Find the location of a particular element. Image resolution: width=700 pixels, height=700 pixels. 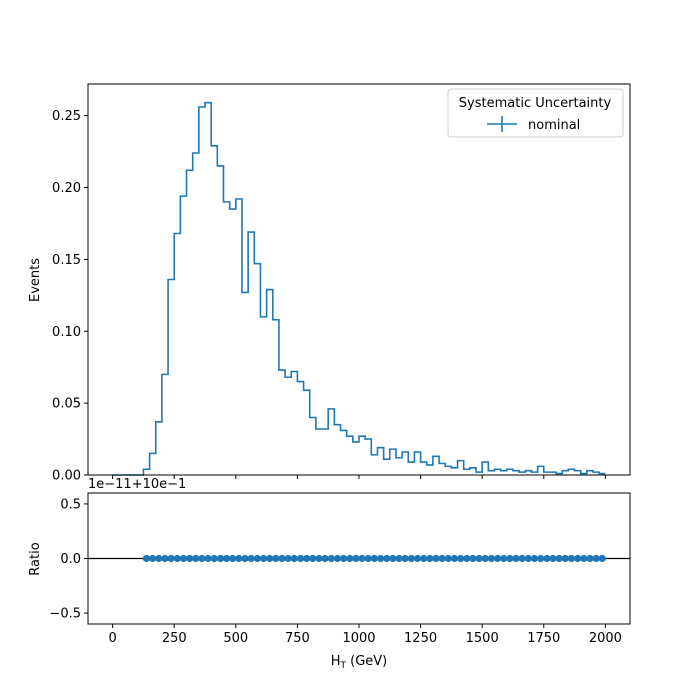

ratio-y-tick-label: 0.0 is located at coordinates (70, 559).